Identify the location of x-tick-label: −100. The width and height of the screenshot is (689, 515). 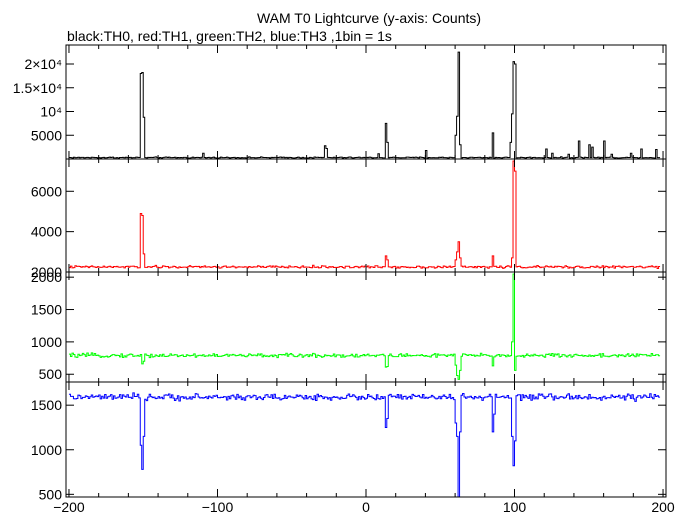
(218, 507).